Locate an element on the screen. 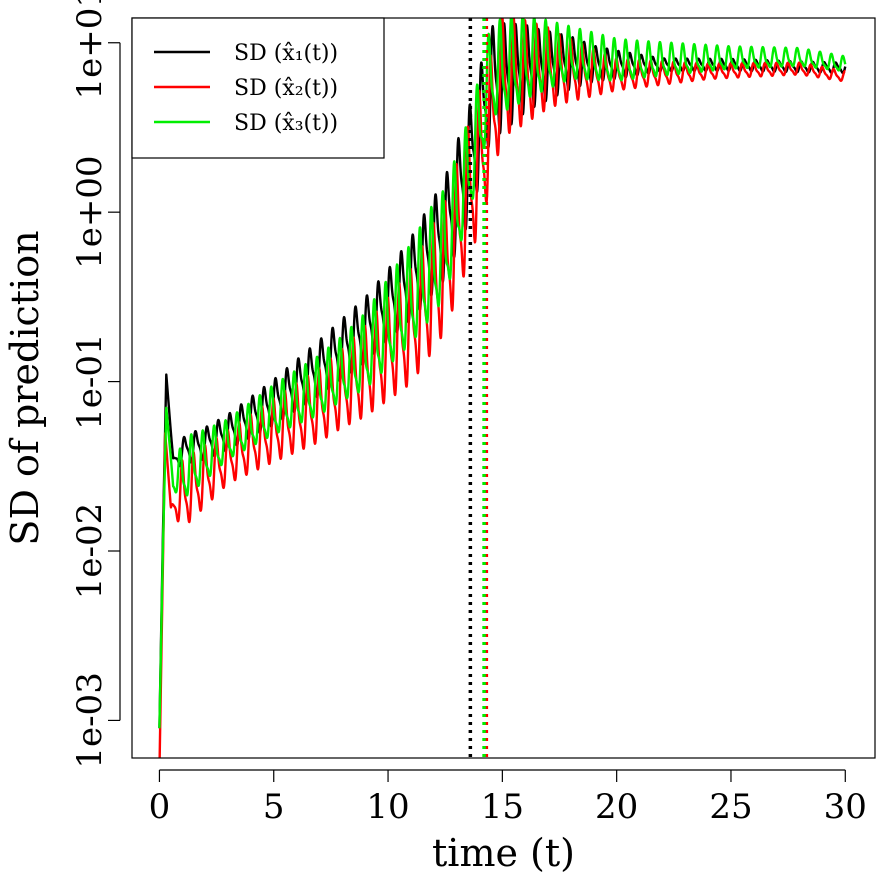  x-tick-label-15: 15 is located at coordinates (502, 807).